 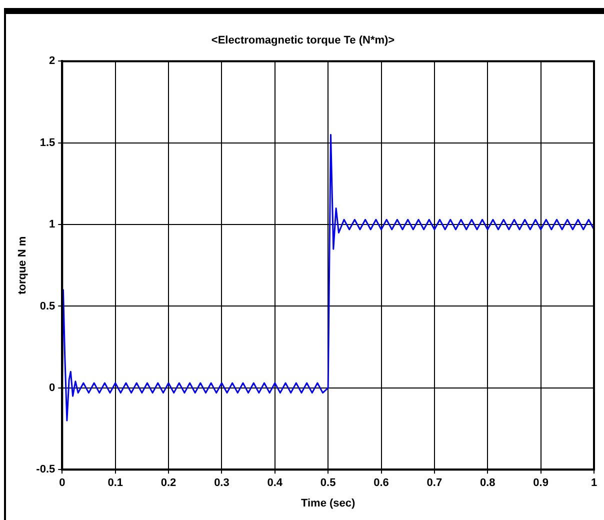 What do you see at coordinates (328, 503) in the screenshot?
I see `x-axis-title: Time (sec)` at bounding box center [328, 503].